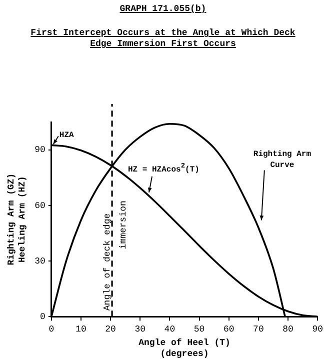  What do you see at coordinates (184, 348) in the screenshot?
I see `x-axis-title: Angle of Heel (T) (degrees)` at bounding box center [184, 348].